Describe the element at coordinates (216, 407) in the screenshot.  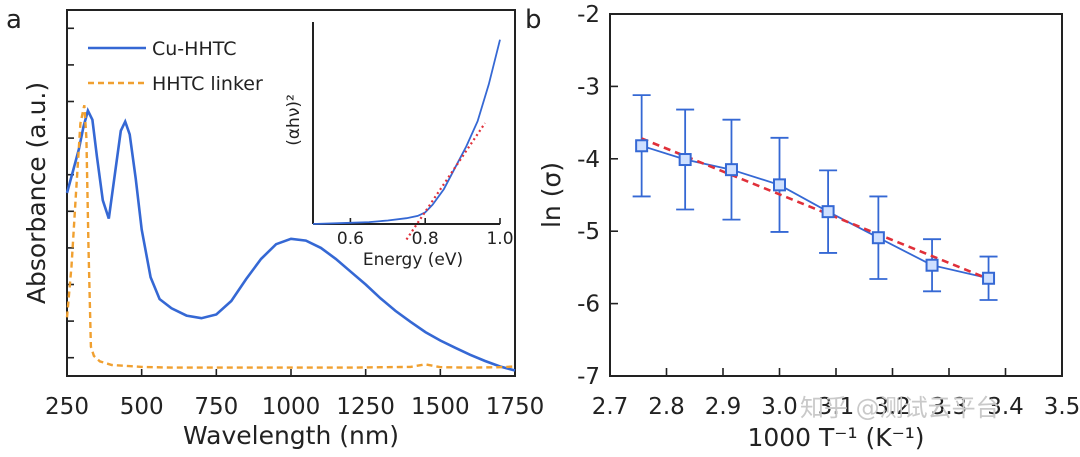
I see `panel-a-x-tick-label: 750` at that location.